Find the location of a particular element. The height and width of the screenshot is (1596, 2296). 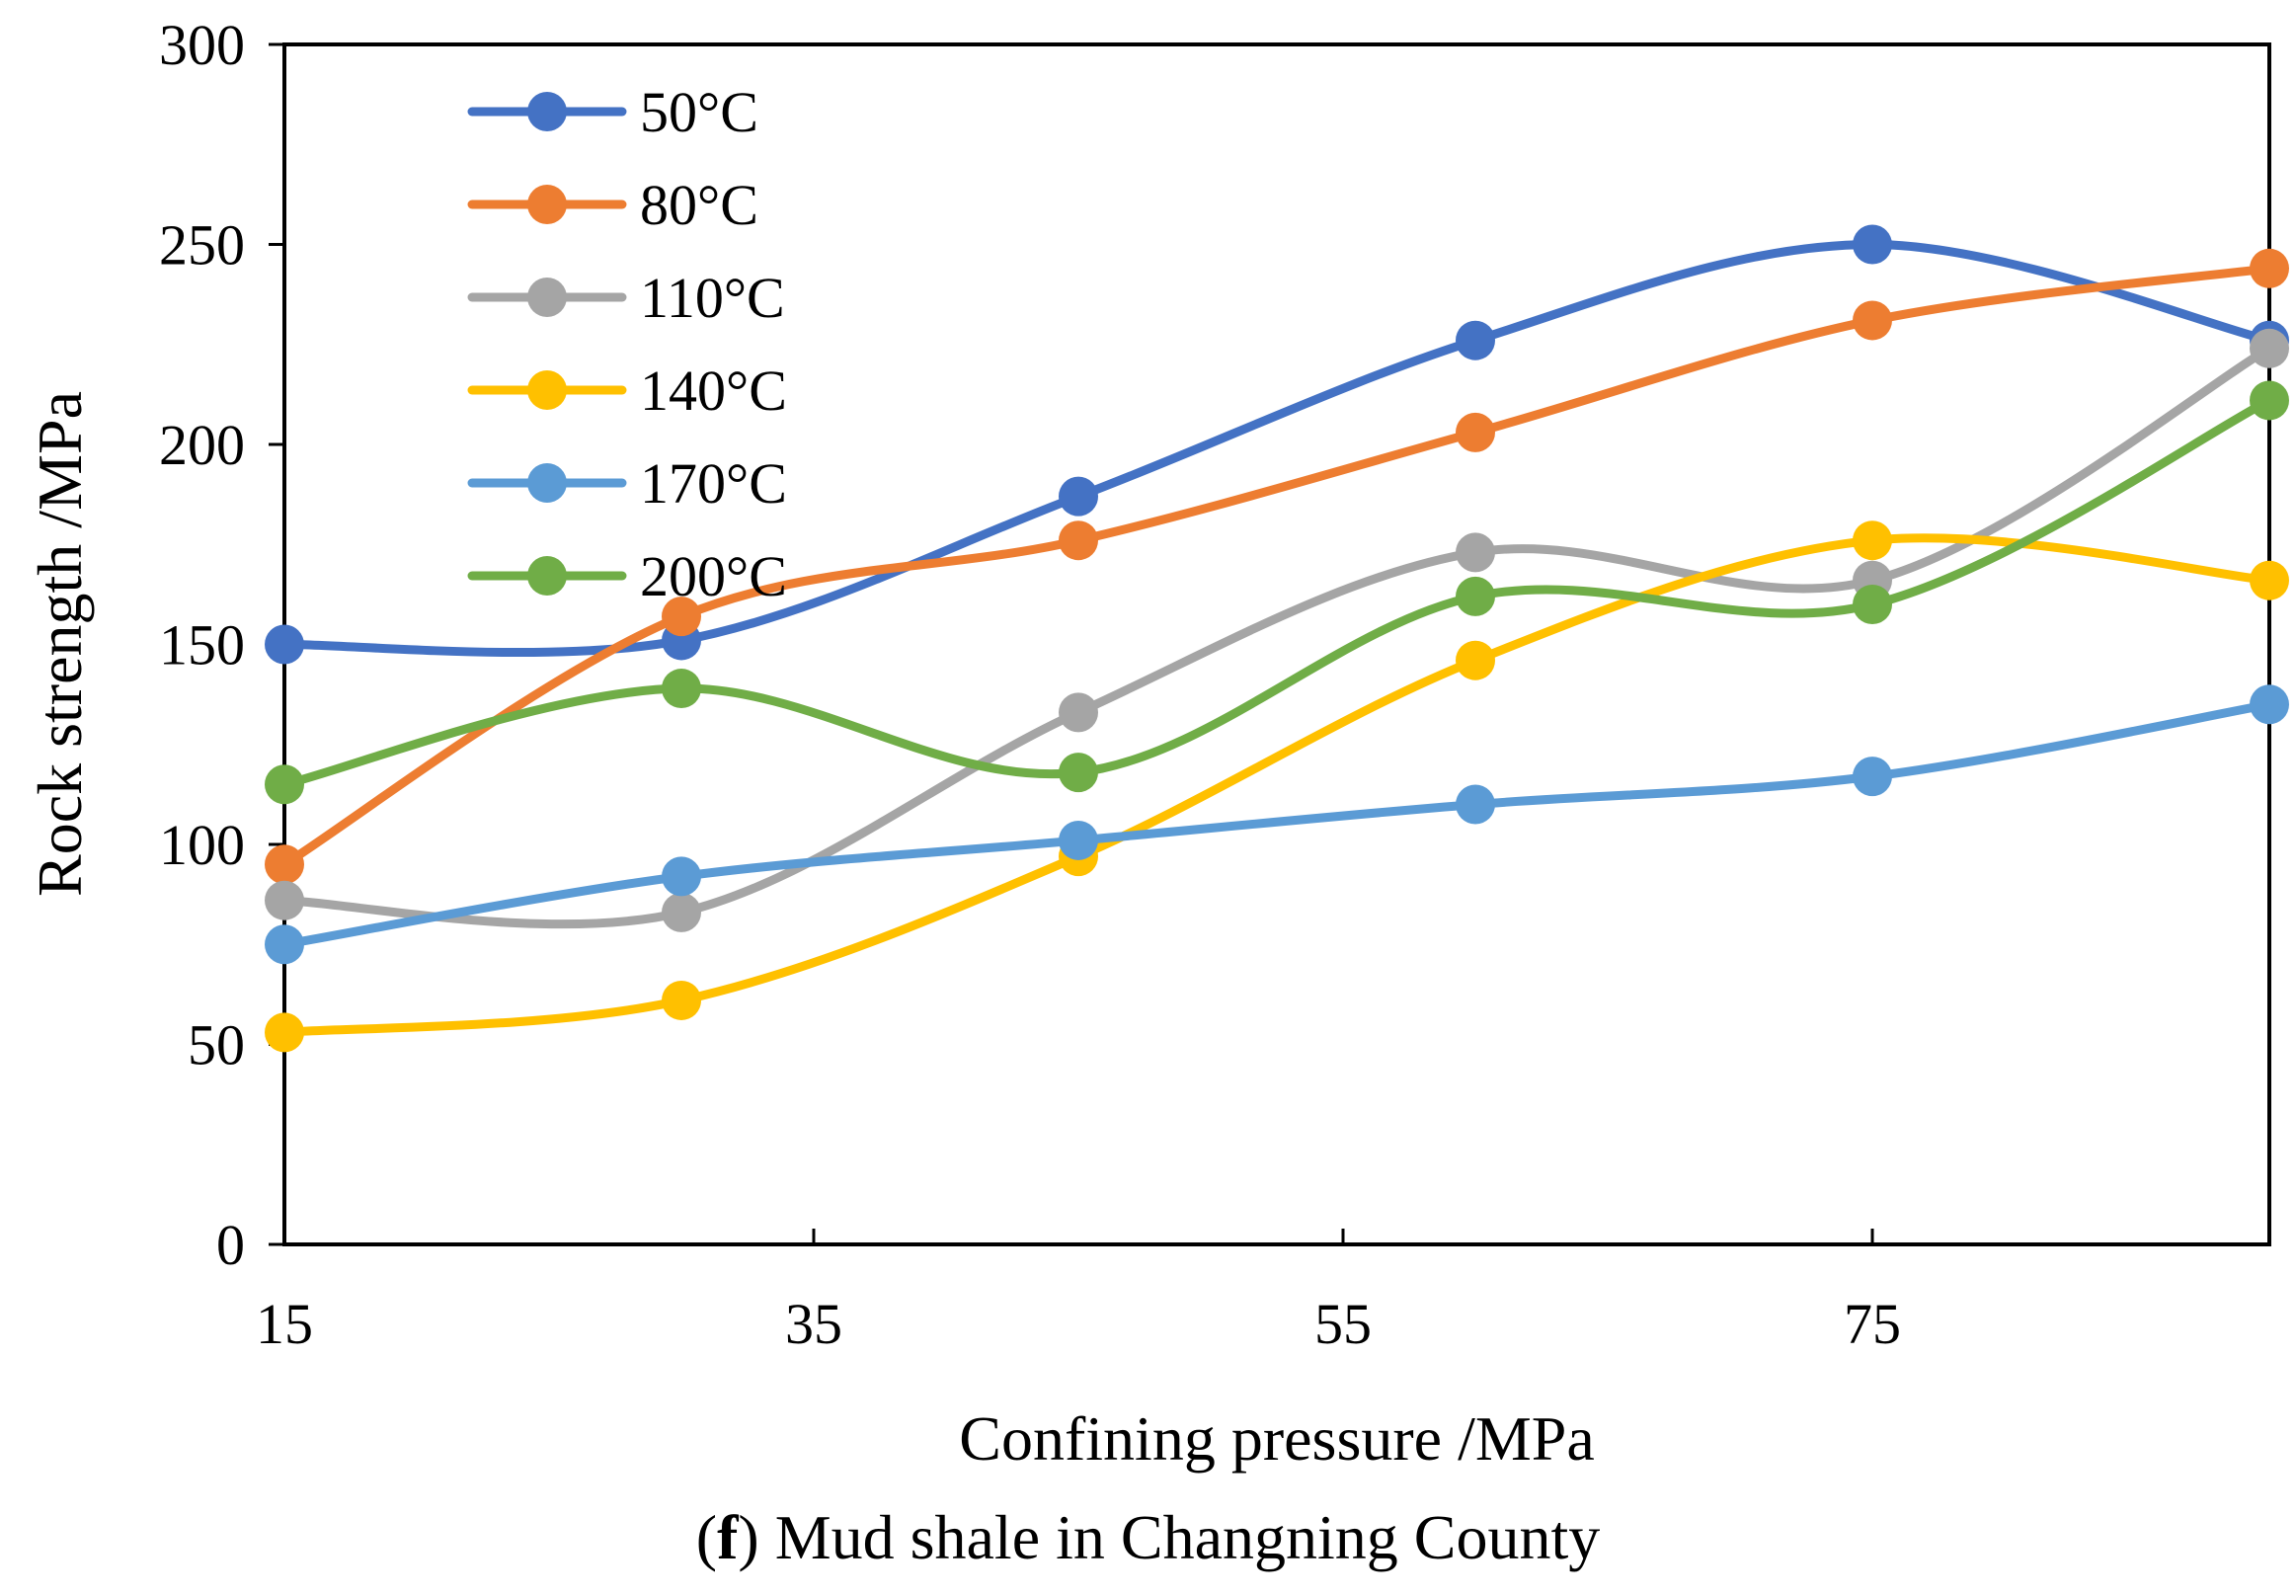

caption-text: ) Mud shale in Changning County is located at coordinates (1170, 1537).